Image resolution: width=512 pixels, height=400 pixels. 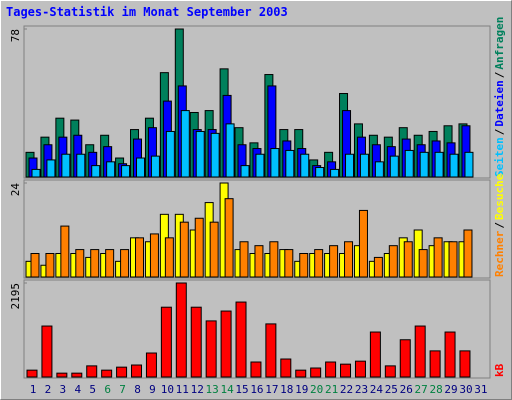 What do you see at coordinates (377, 389) in the screenshot?
I see `x-tick-label: 24` at bounding box center [377, 389].